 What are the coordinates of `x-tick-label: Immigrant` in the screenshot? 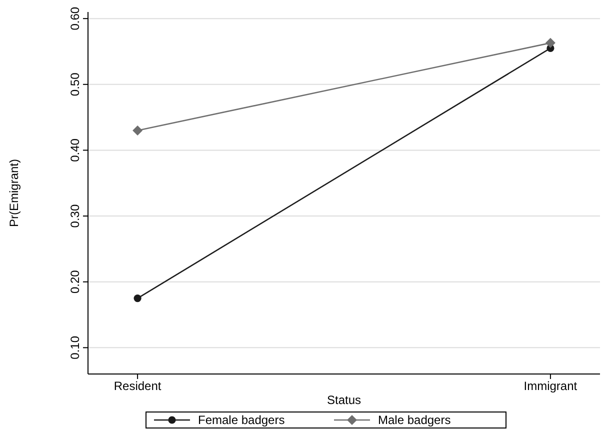 It's located at (551, 386).